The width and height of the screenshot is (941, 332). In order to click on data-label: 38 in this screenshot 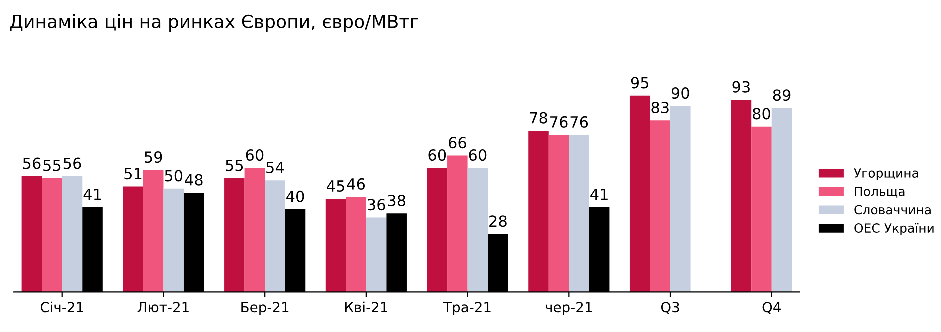, I will do `click(397, 200)`.